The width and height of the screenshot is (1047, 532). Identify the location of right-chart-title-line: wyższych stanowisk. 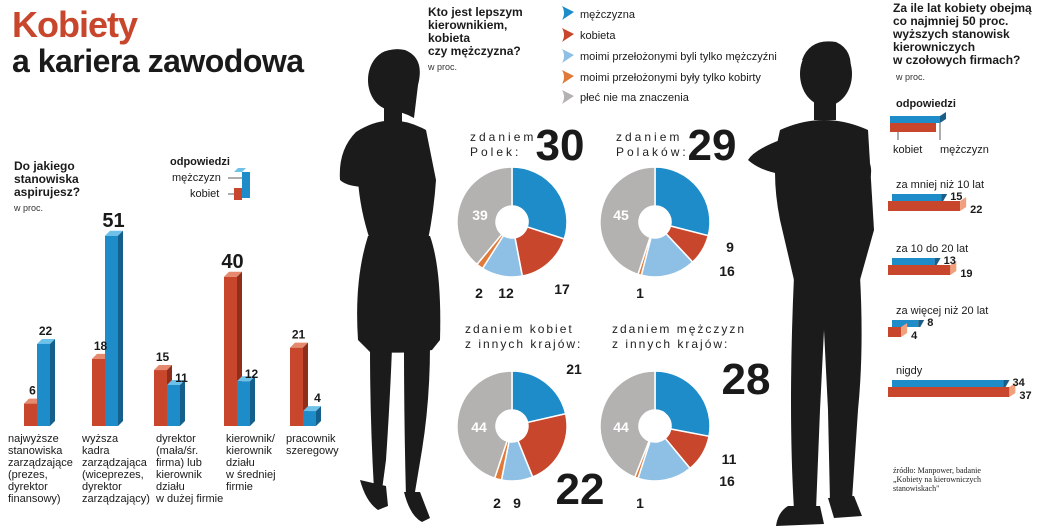
(951, 34).